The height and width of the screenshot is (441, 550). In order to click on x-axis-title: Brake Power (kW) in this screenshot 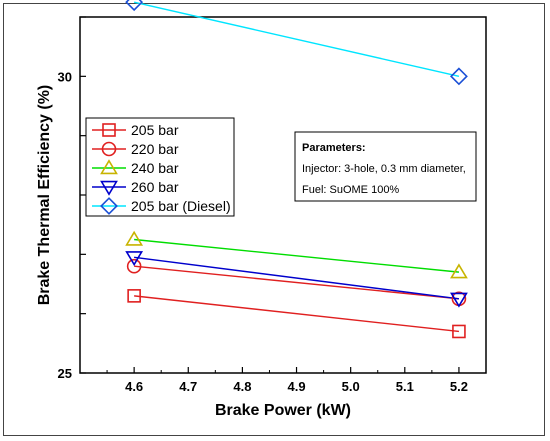, I will do `click(283, 410)`.